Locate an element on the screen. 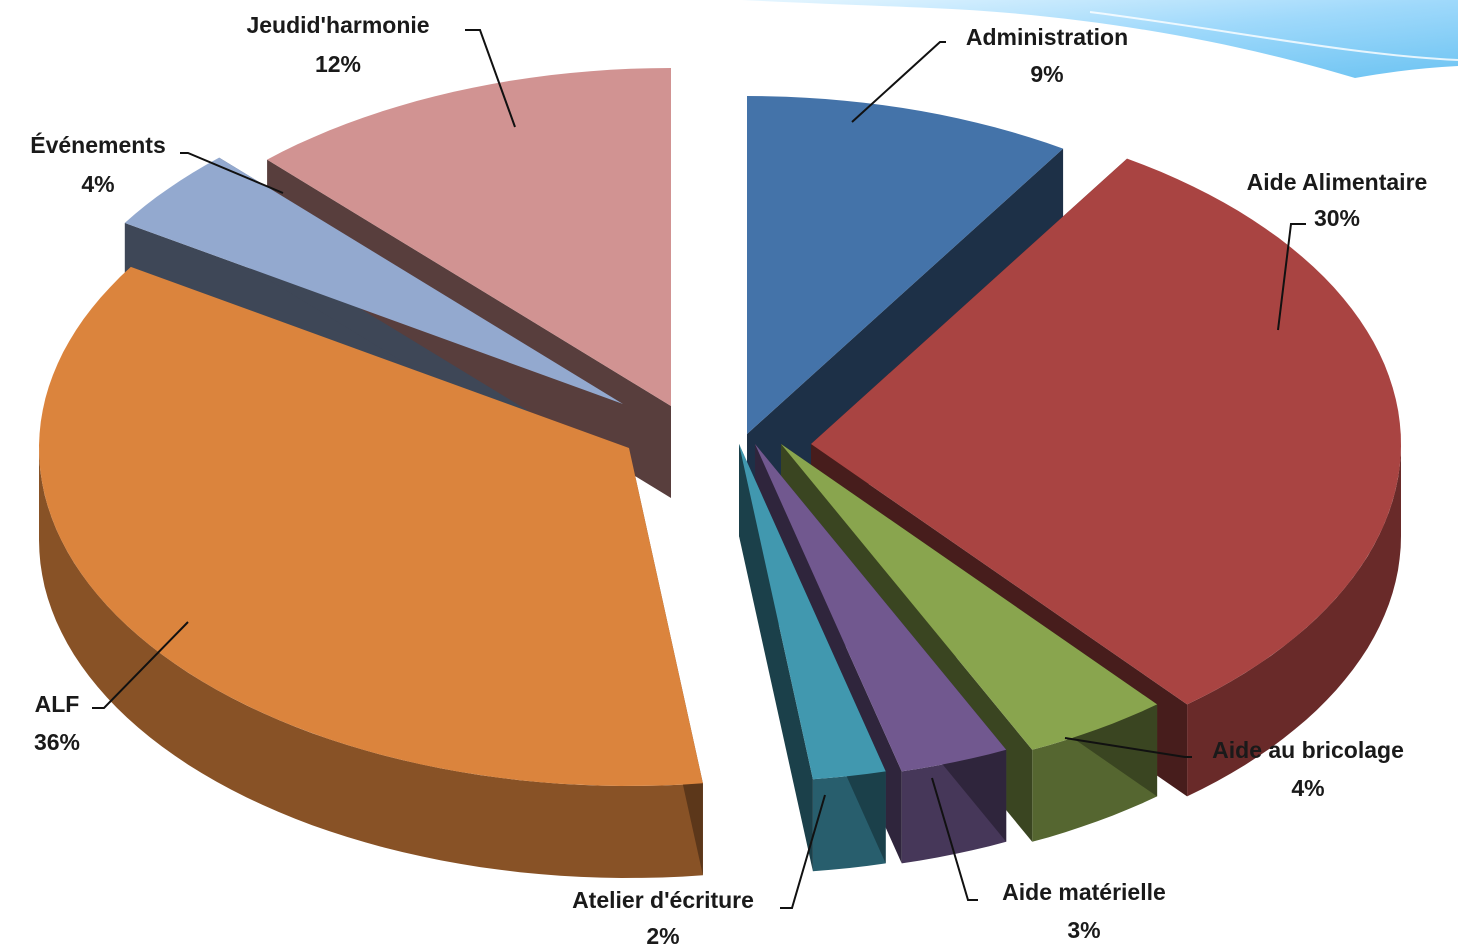 Image resolution: width=1458 pixels, height=950 pixels. slice-administration is located at coordinates (905, 265).